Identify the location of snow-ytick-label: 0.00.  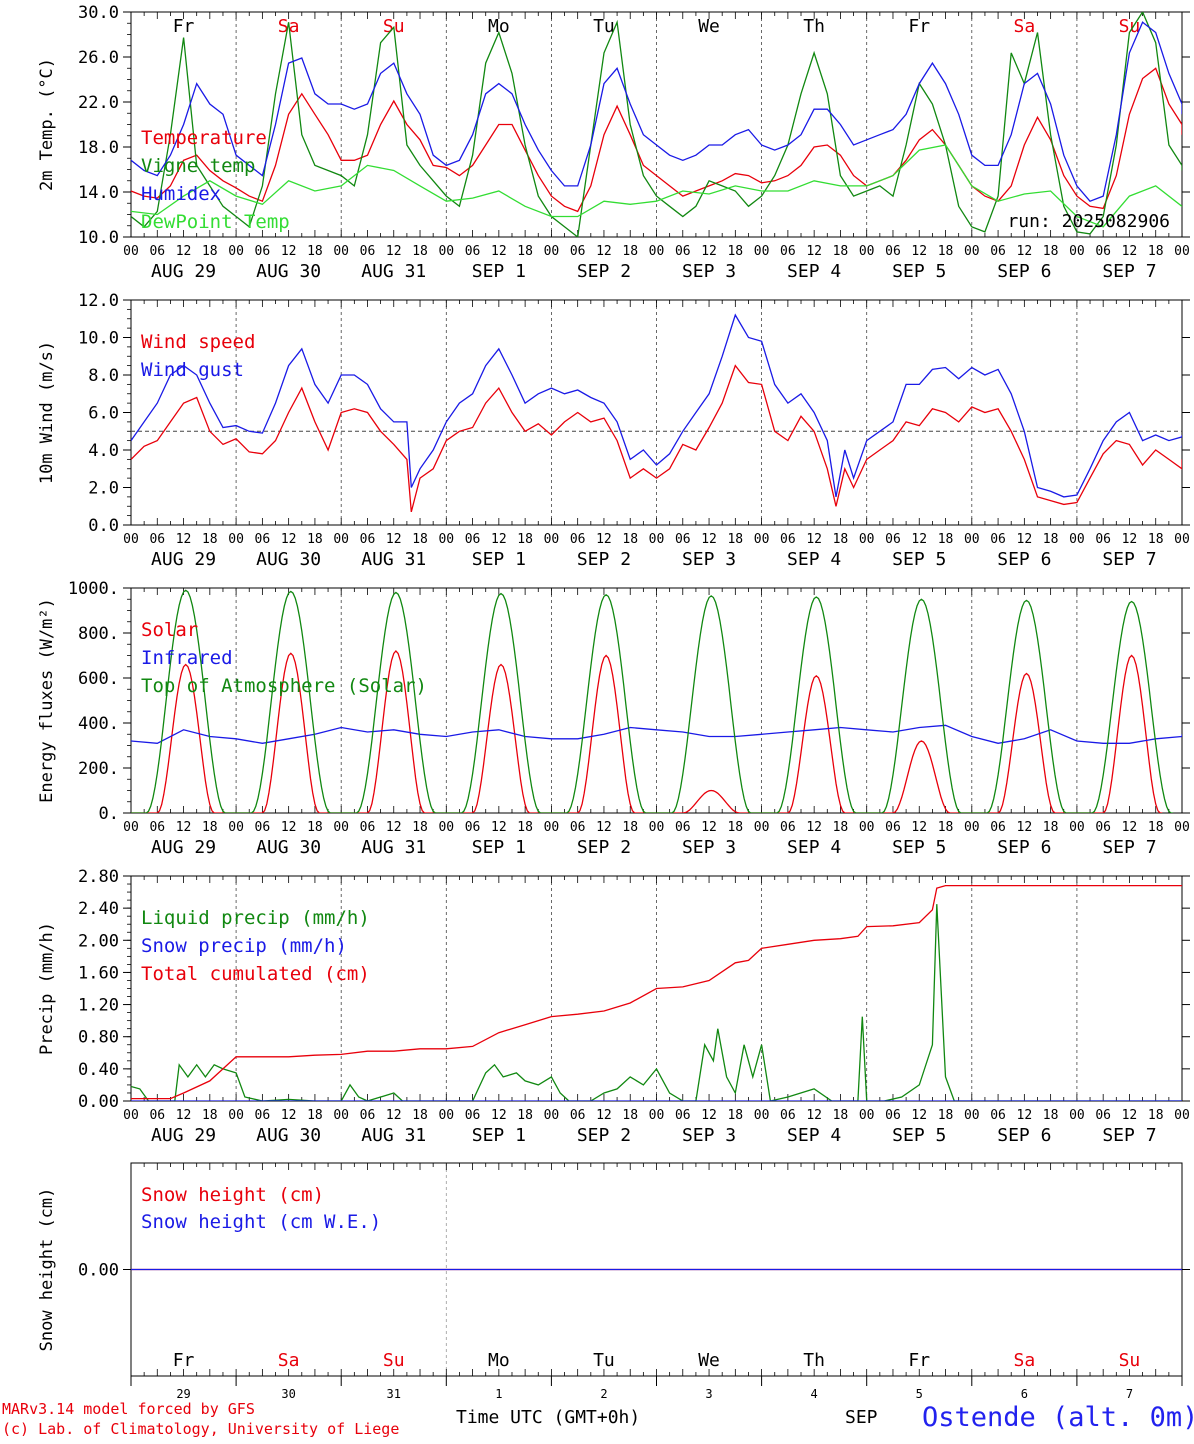
(98, 1271).